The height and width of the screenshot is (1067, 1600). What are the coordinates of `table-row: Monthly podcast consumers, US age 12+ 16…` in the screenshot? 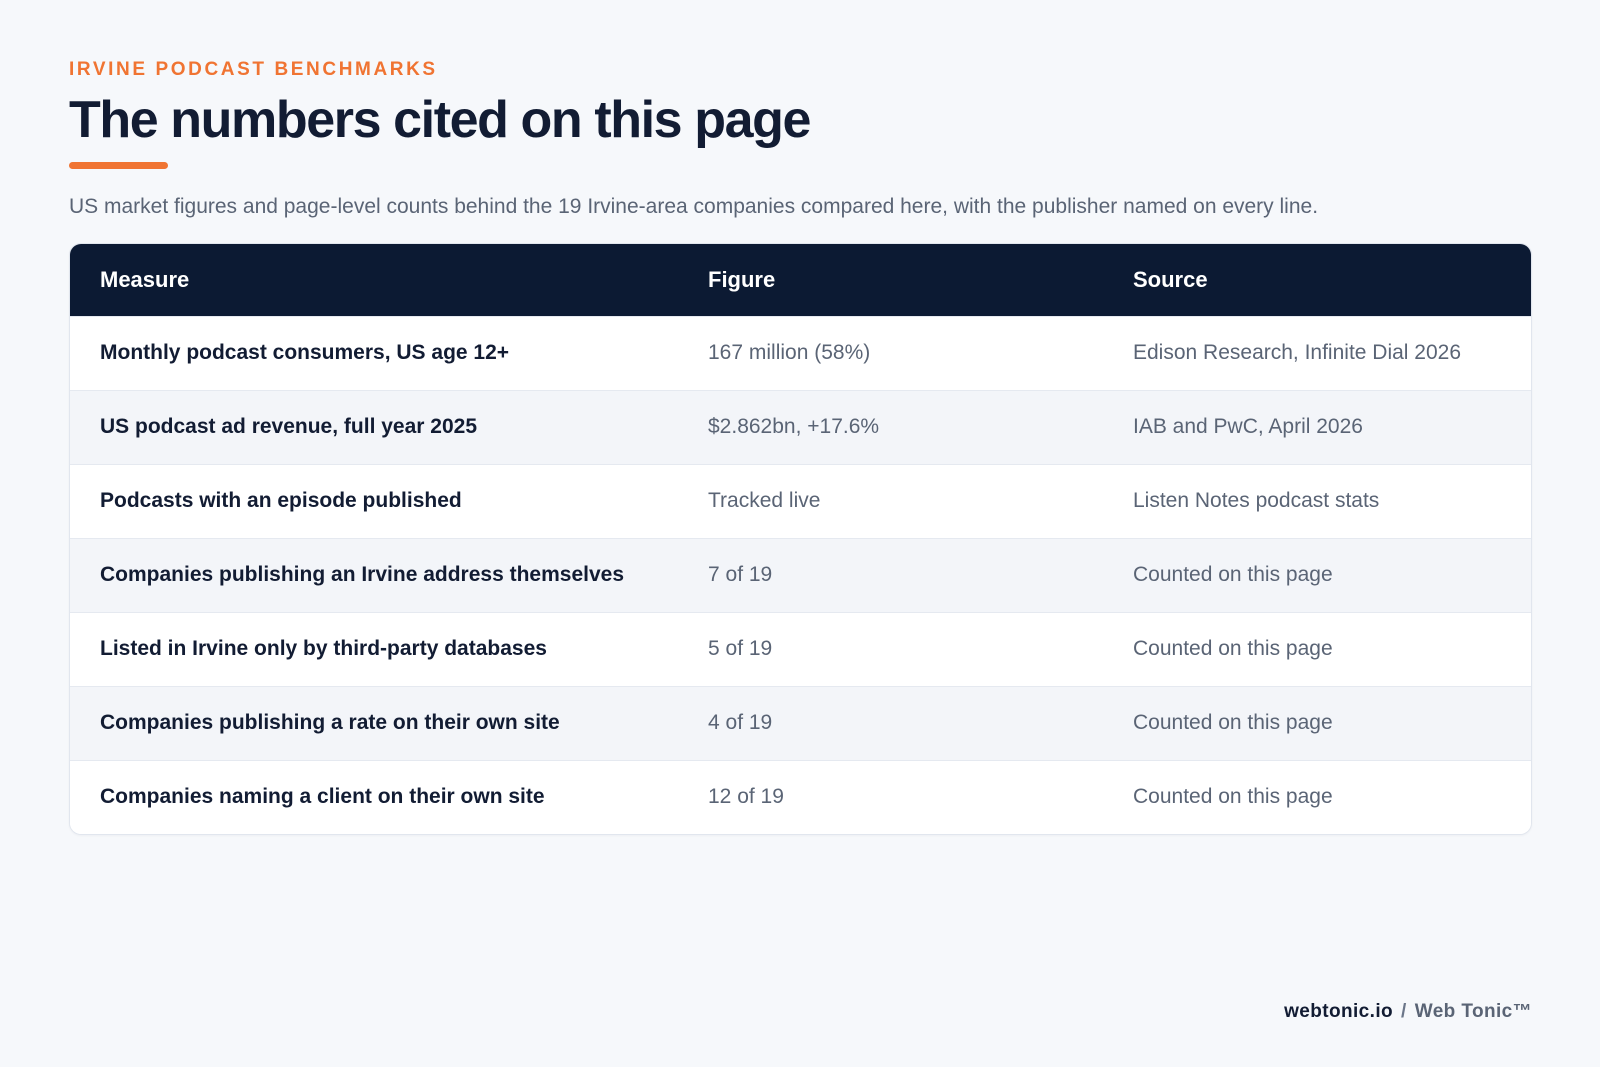 It's located at (800, 353).